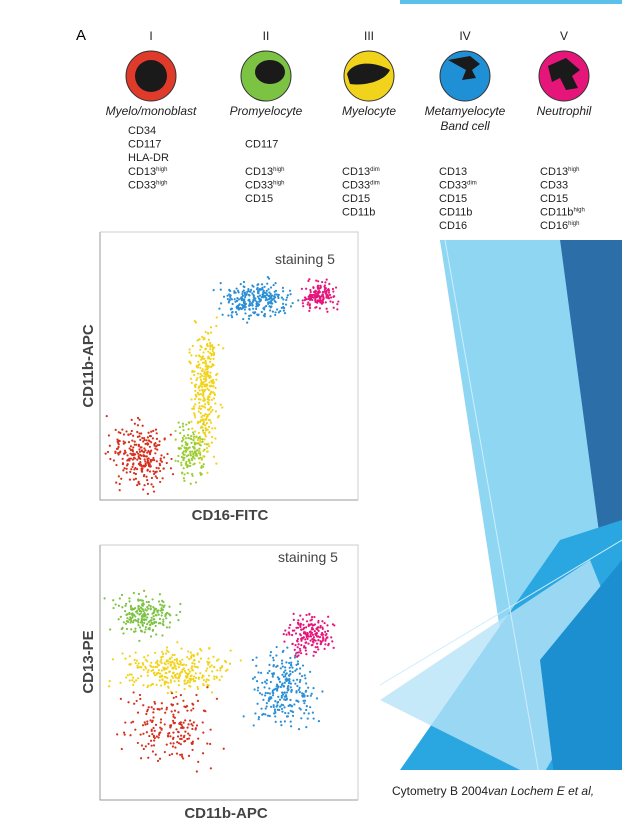  Describe the element at coordinates (501, 797) in the screenshot. I see `citation-box` at that location.